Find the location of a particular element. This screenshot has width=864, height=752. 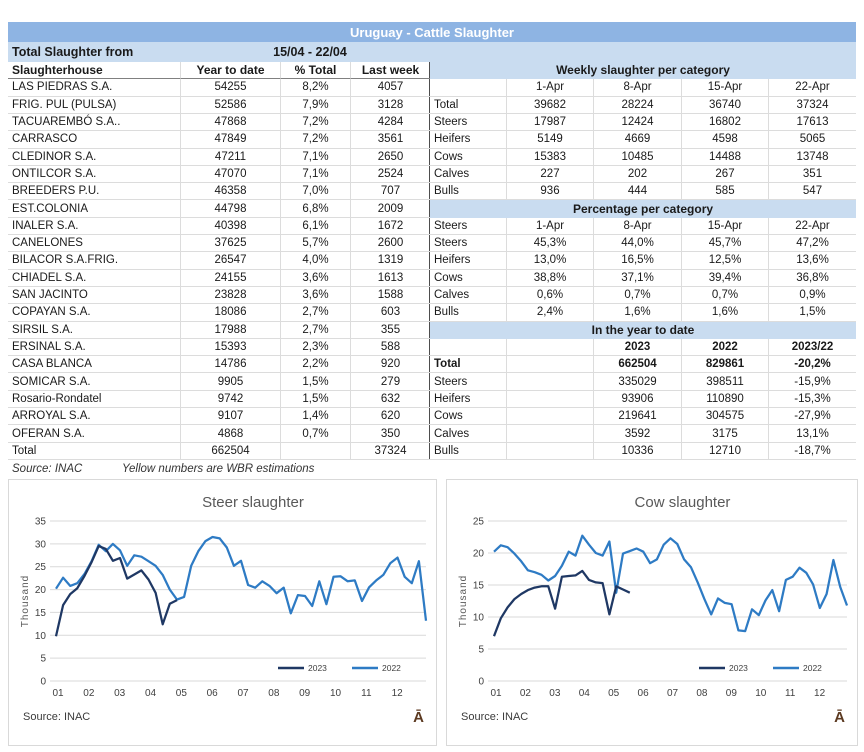

row-label: Steers is located at coordinates (468, 123).